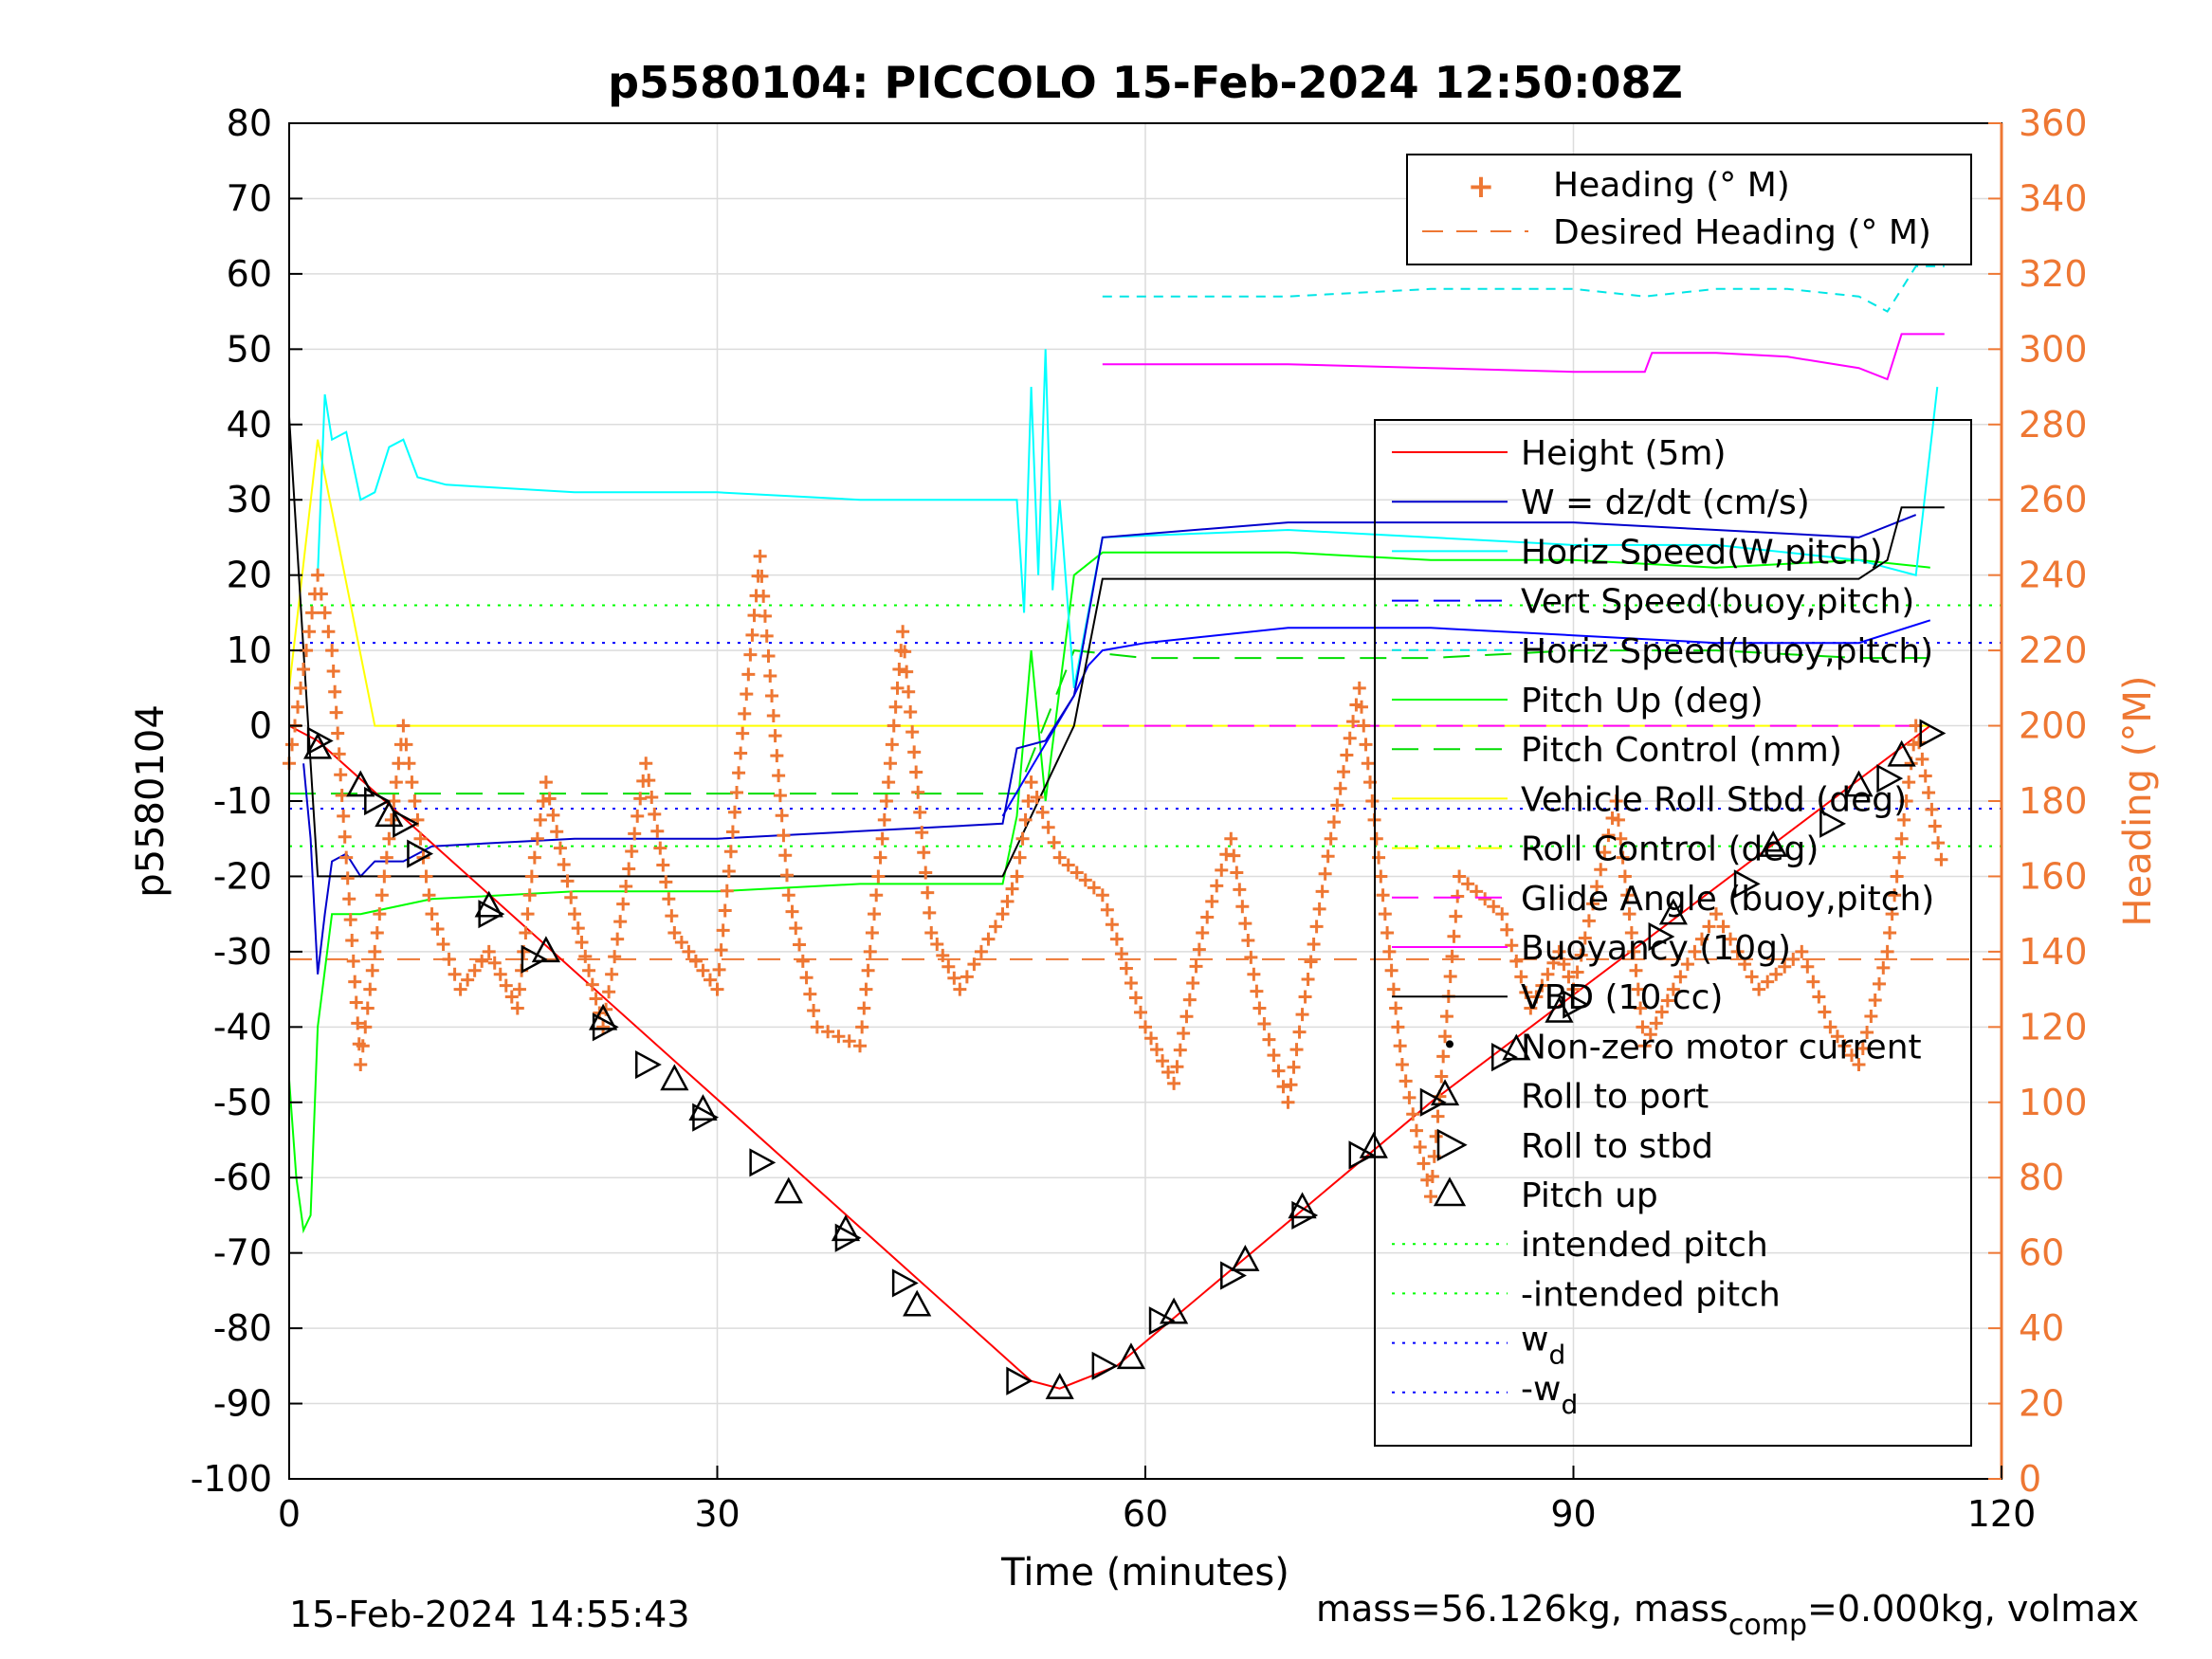  What do you see at coordinates (2041, 1328) in the screenshot?
I see `y-right-tick-label: 40` at bounding box center [2041, 1328].